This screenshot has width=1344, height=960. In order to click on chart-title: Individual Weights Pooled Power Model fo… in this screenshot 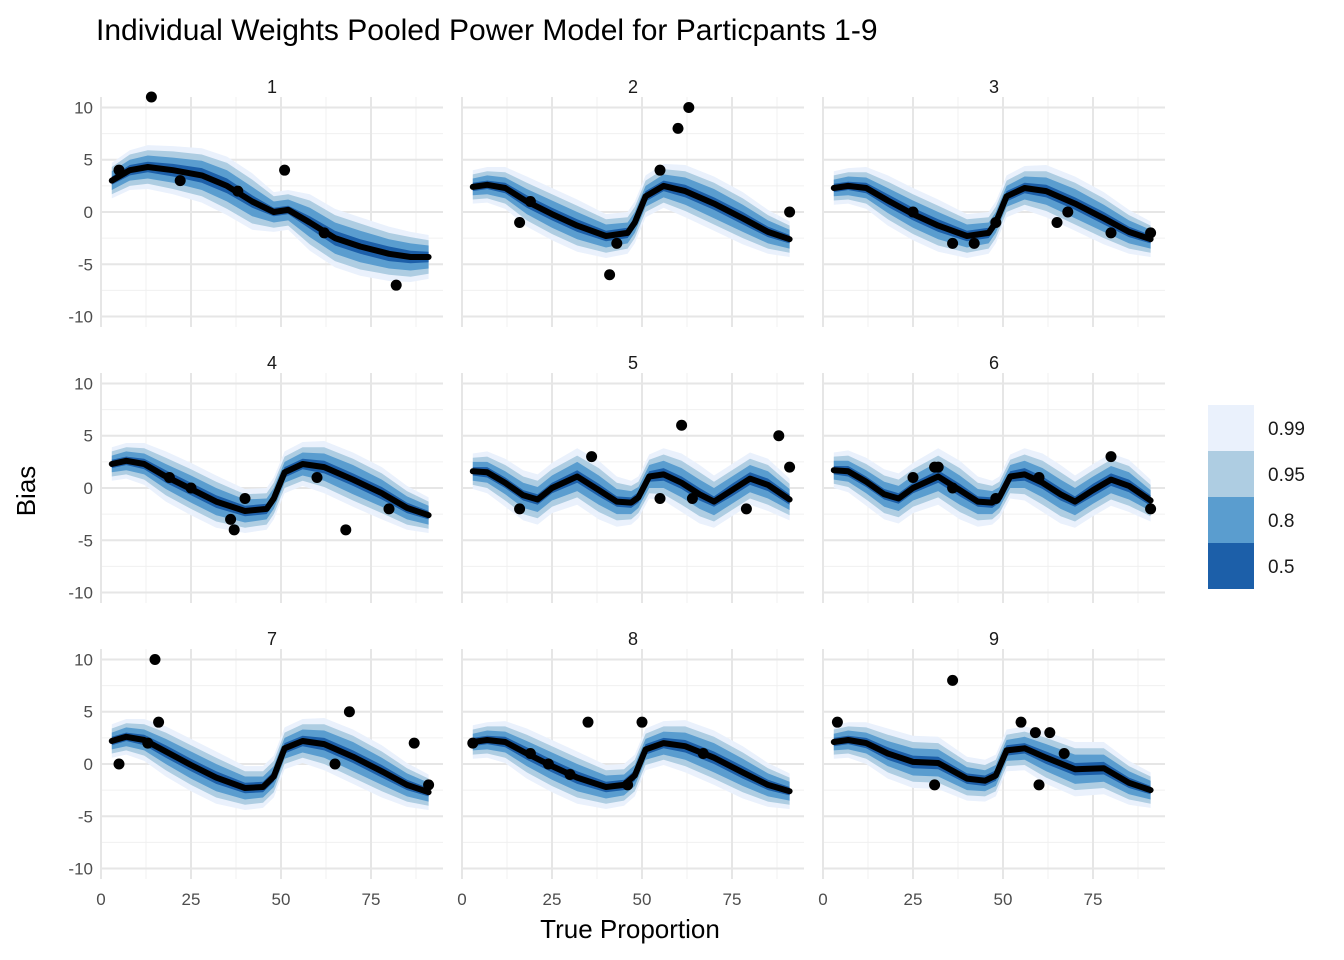, I will do `click(487, 30)`.